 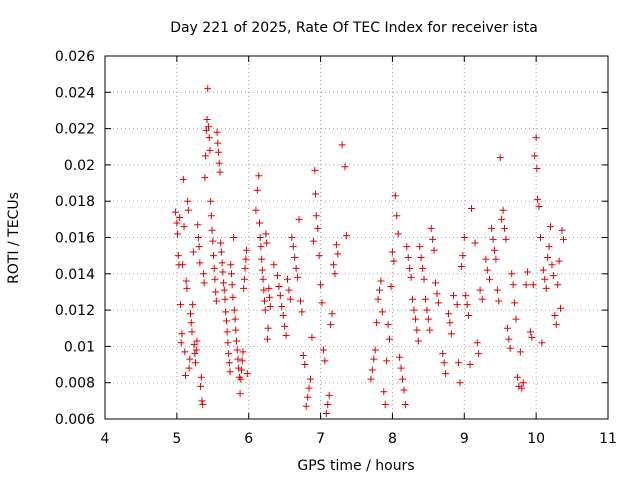 What do you see at coordinates (75, 130) in the screenshot?
I see `y-tick-label: 0.022` at bounding box center [75, 130].